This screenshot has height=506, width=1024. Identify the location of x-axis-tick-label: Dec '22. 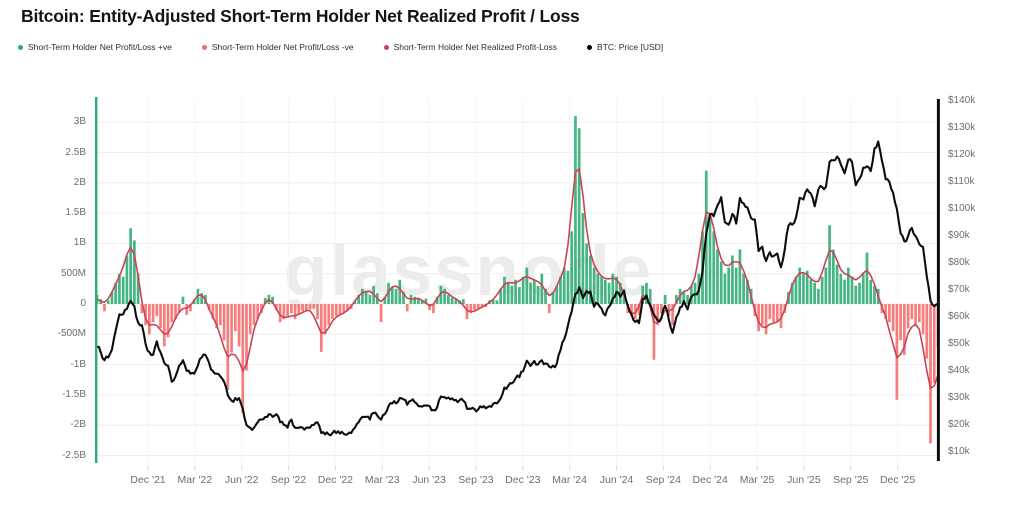
(335, 480).